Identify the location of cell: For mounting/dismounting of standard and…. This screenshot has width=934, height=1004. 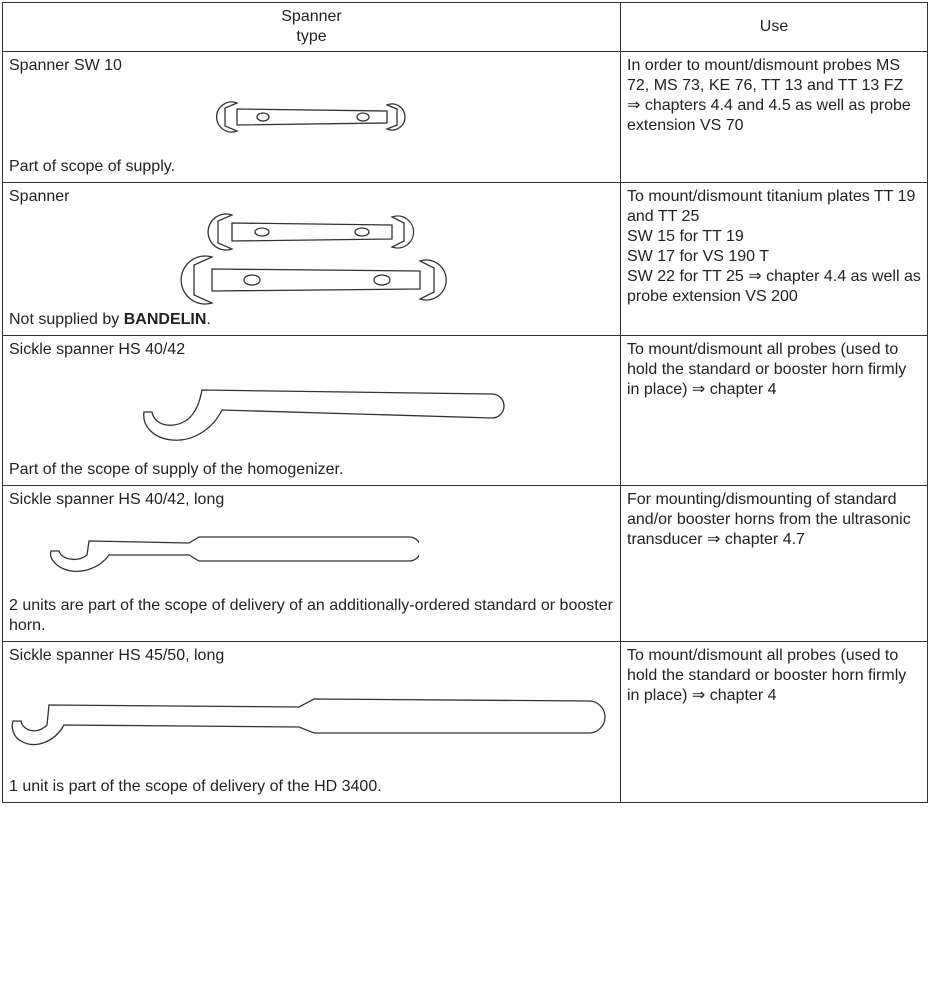
(774, 563).